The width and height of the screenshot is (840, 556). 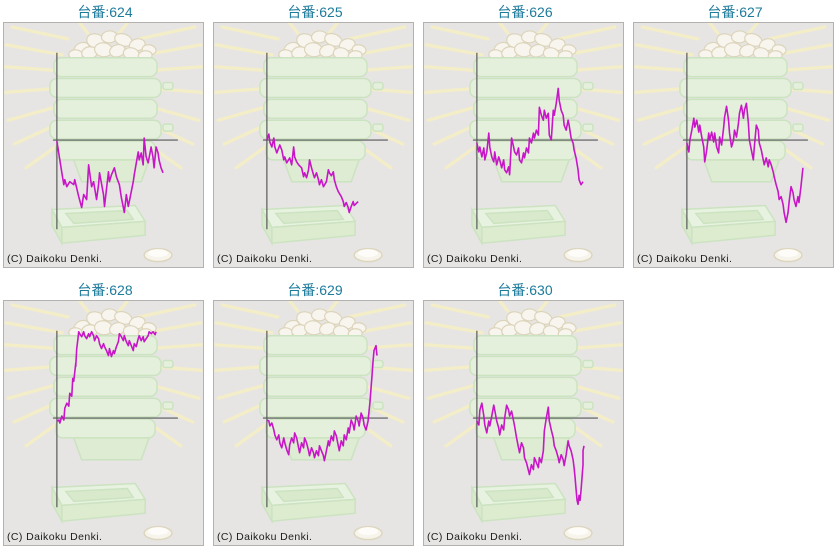 I want to click on machine-panel: 台番:624 (C) Daikoku Denki., so click(x=105, y=139).